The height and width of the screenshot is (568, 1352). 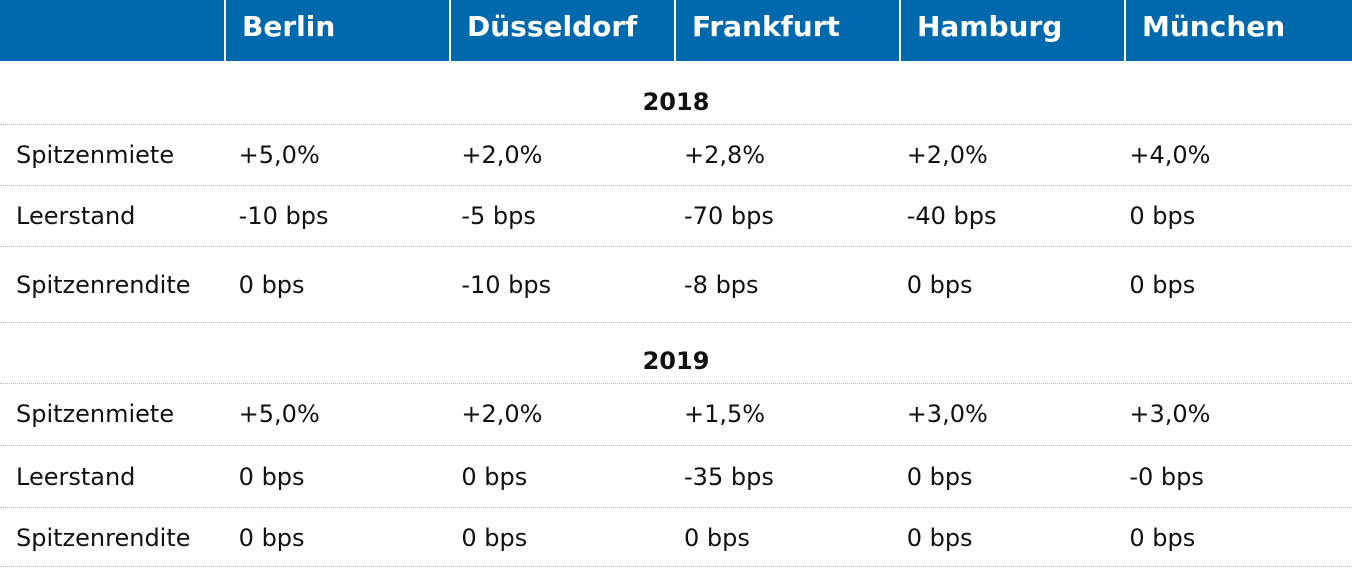 I want to click on header-cell-empty, so click(x=113, y=30).